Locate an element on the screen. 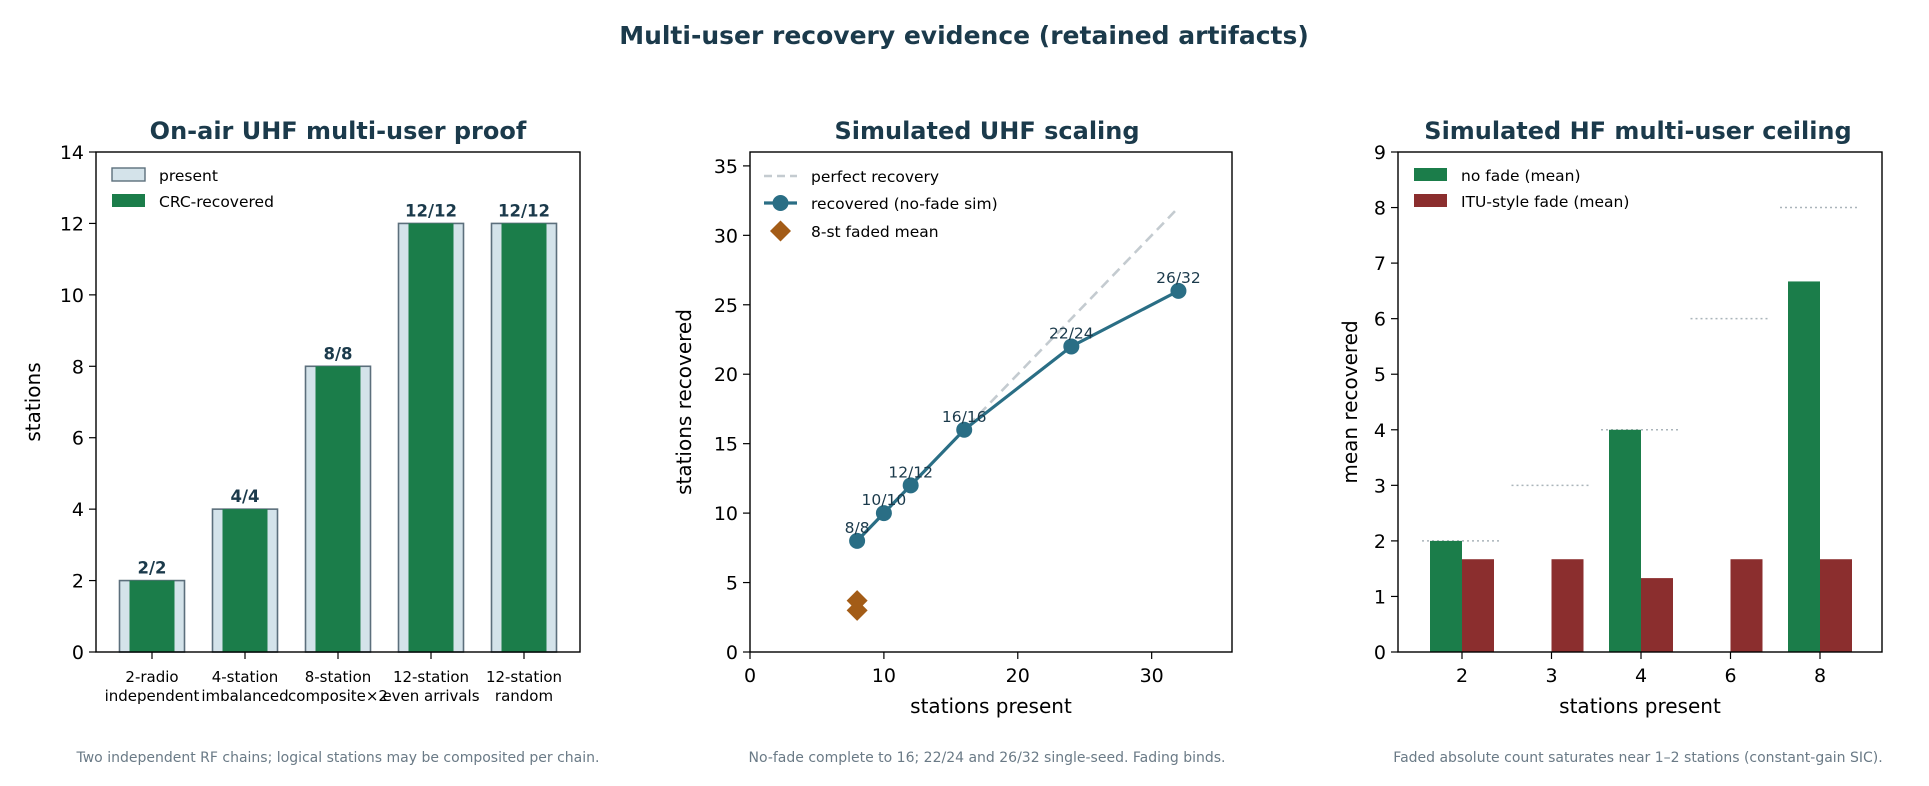  bar-data-label: 8/8 is located at coordinates (338, 353).